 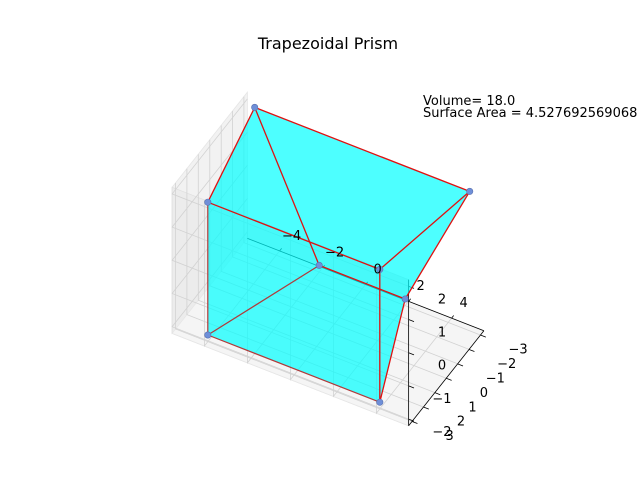 I want to click on z-tick-label: −2, so click(x=441, y=432).